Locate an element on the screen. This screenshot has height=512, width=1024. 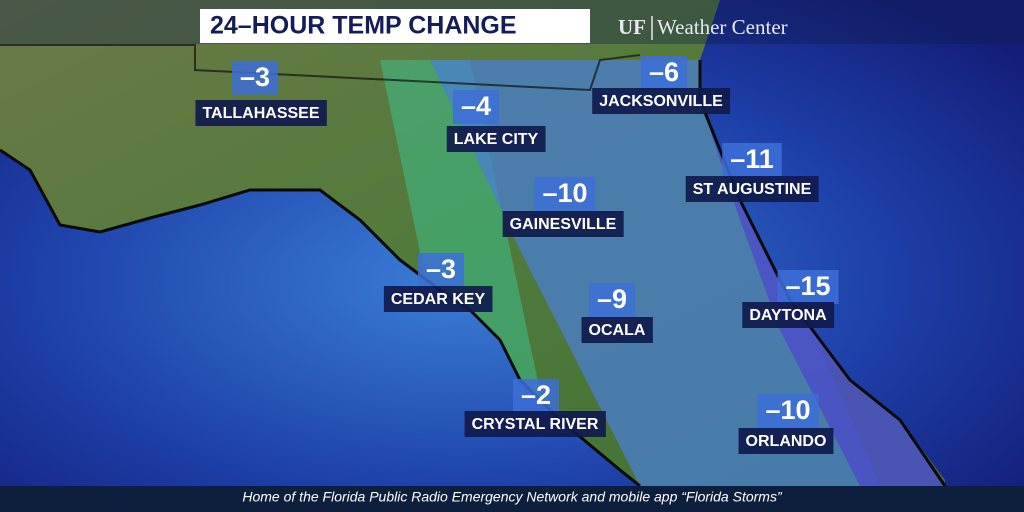
city-name: JACKSONVILLE is located at coordinates (661, 101).